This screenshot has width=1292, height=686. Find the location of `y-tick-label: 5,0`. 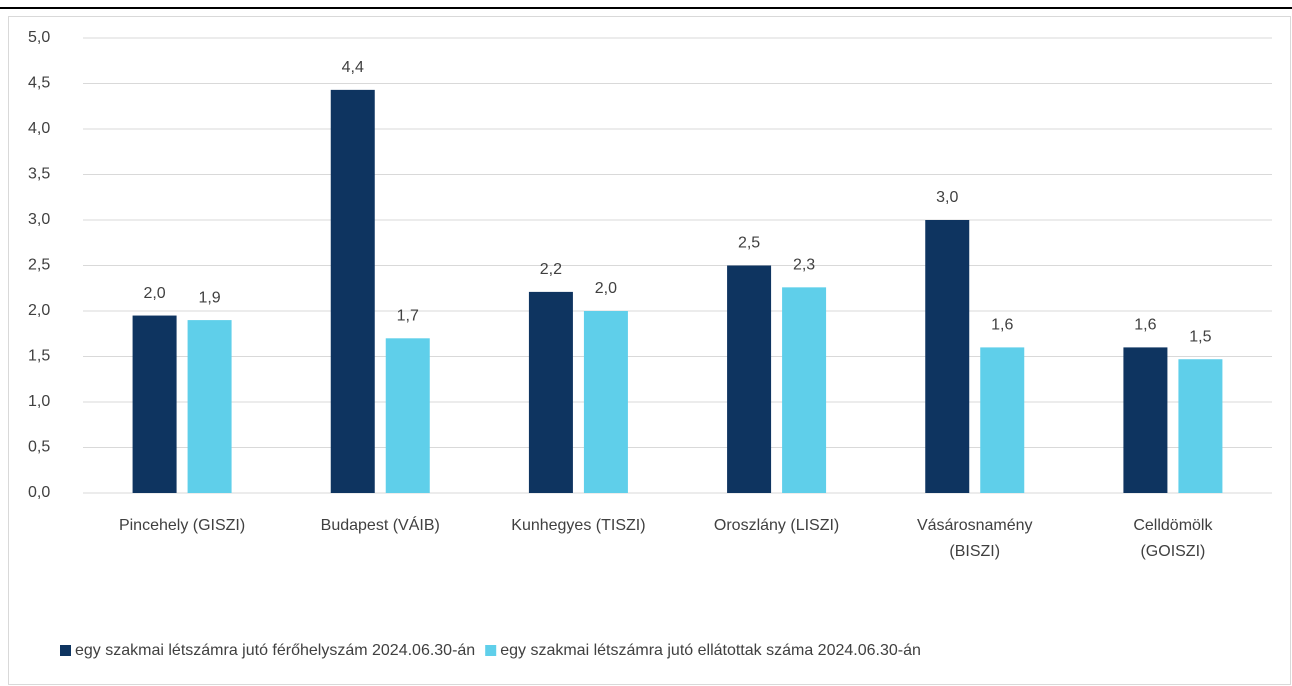

y-tick-label: 5,0 is located at coordinates (39, 37).